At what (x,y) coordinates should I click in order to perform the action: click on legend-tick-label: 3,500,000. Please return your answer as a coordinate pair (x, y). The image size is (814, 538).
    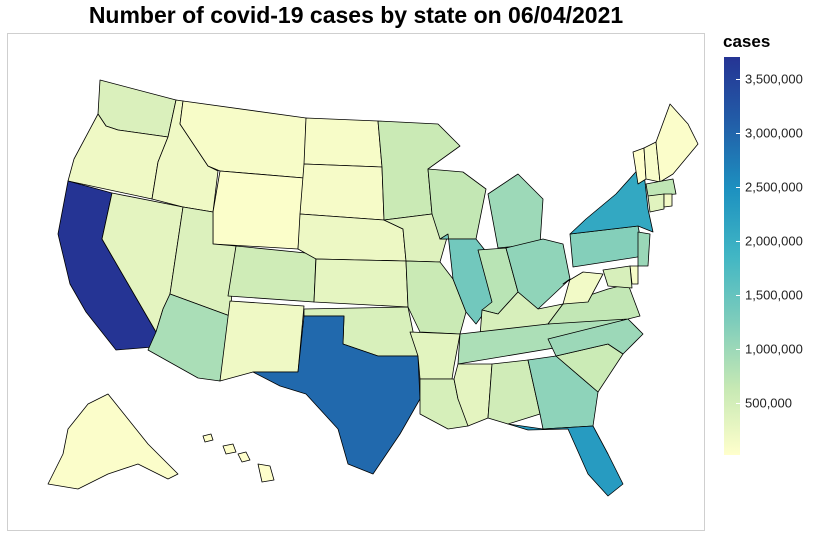
    Looking at the image, I should click on (774, 79).